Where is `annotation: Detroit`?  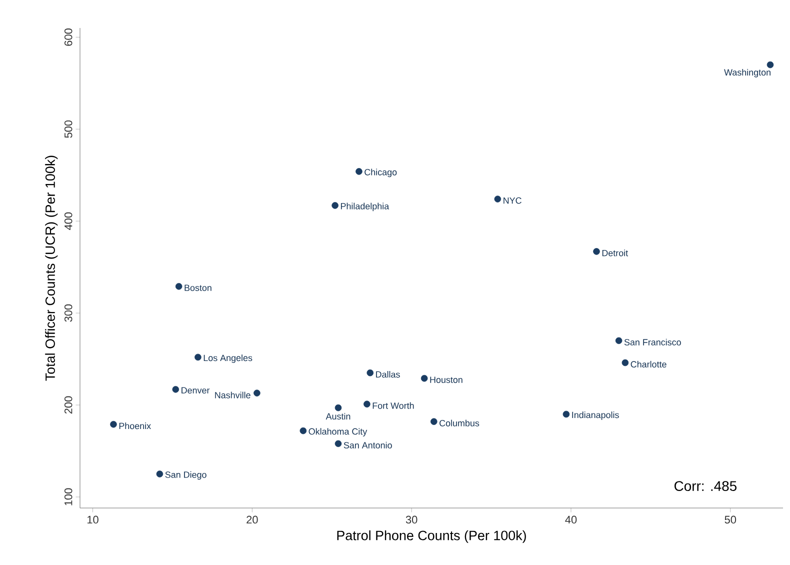 annotation: Detroit is located at coordinates (615, 253).